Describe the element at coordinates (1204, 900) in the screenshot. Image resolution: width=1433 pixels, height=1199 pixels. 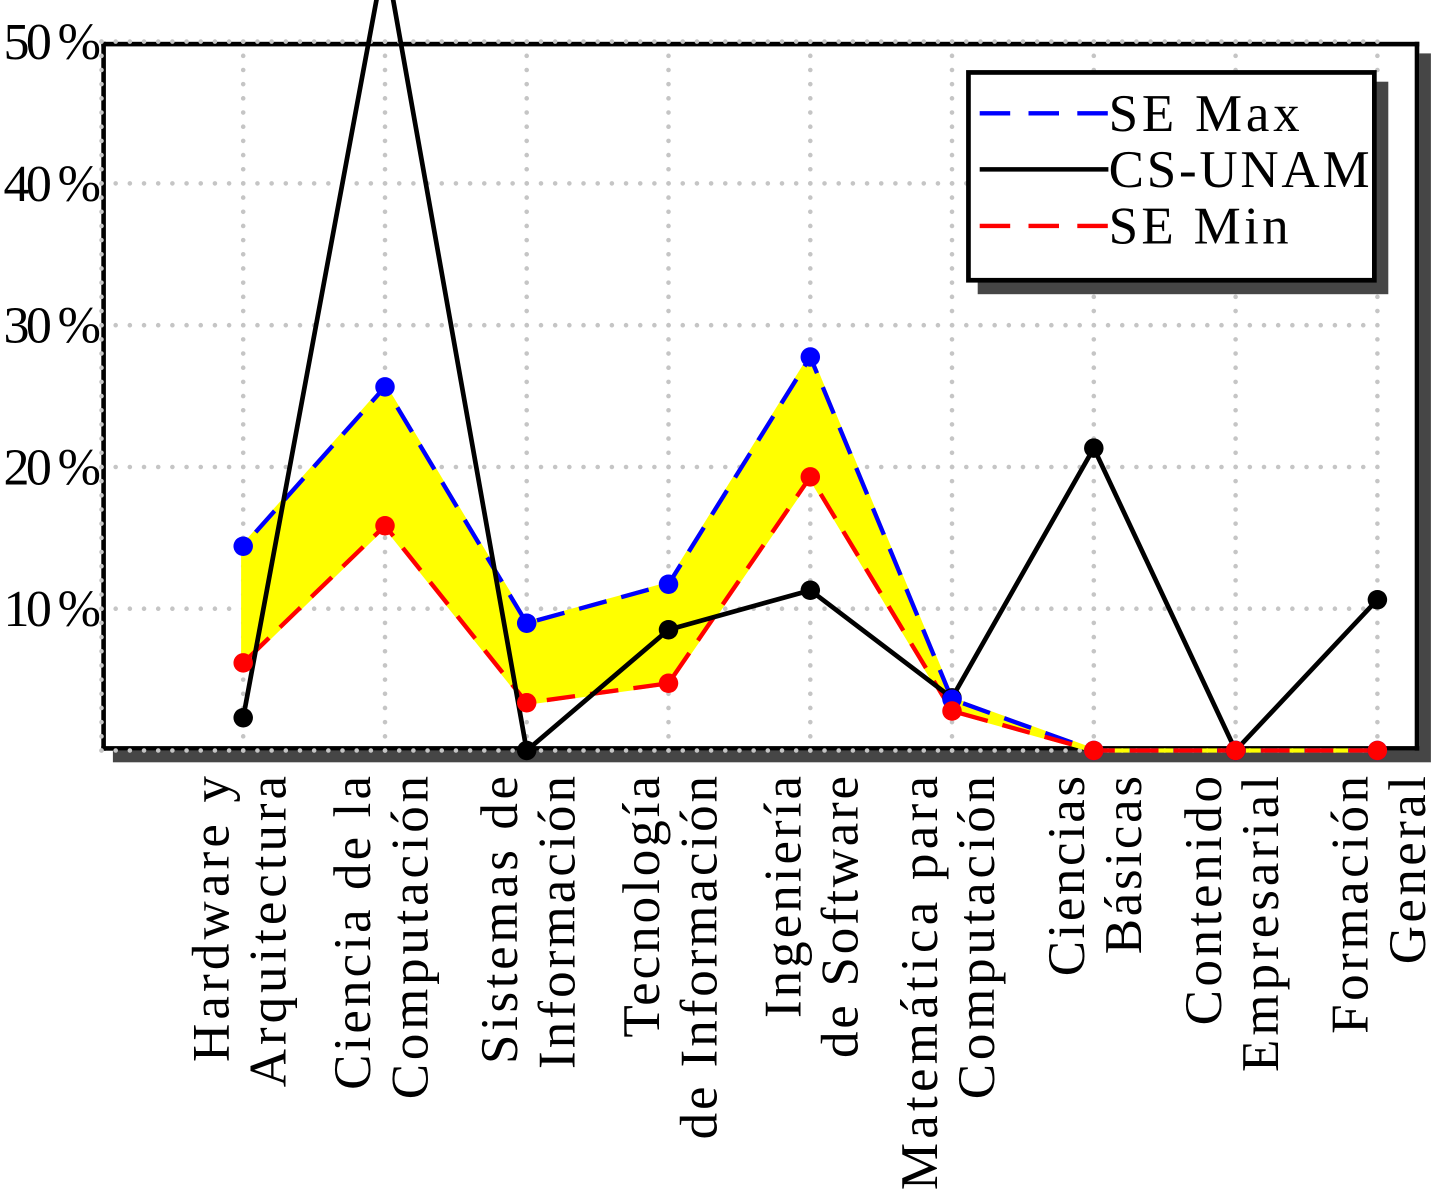
I see `svg-text: Contenido` at that location.